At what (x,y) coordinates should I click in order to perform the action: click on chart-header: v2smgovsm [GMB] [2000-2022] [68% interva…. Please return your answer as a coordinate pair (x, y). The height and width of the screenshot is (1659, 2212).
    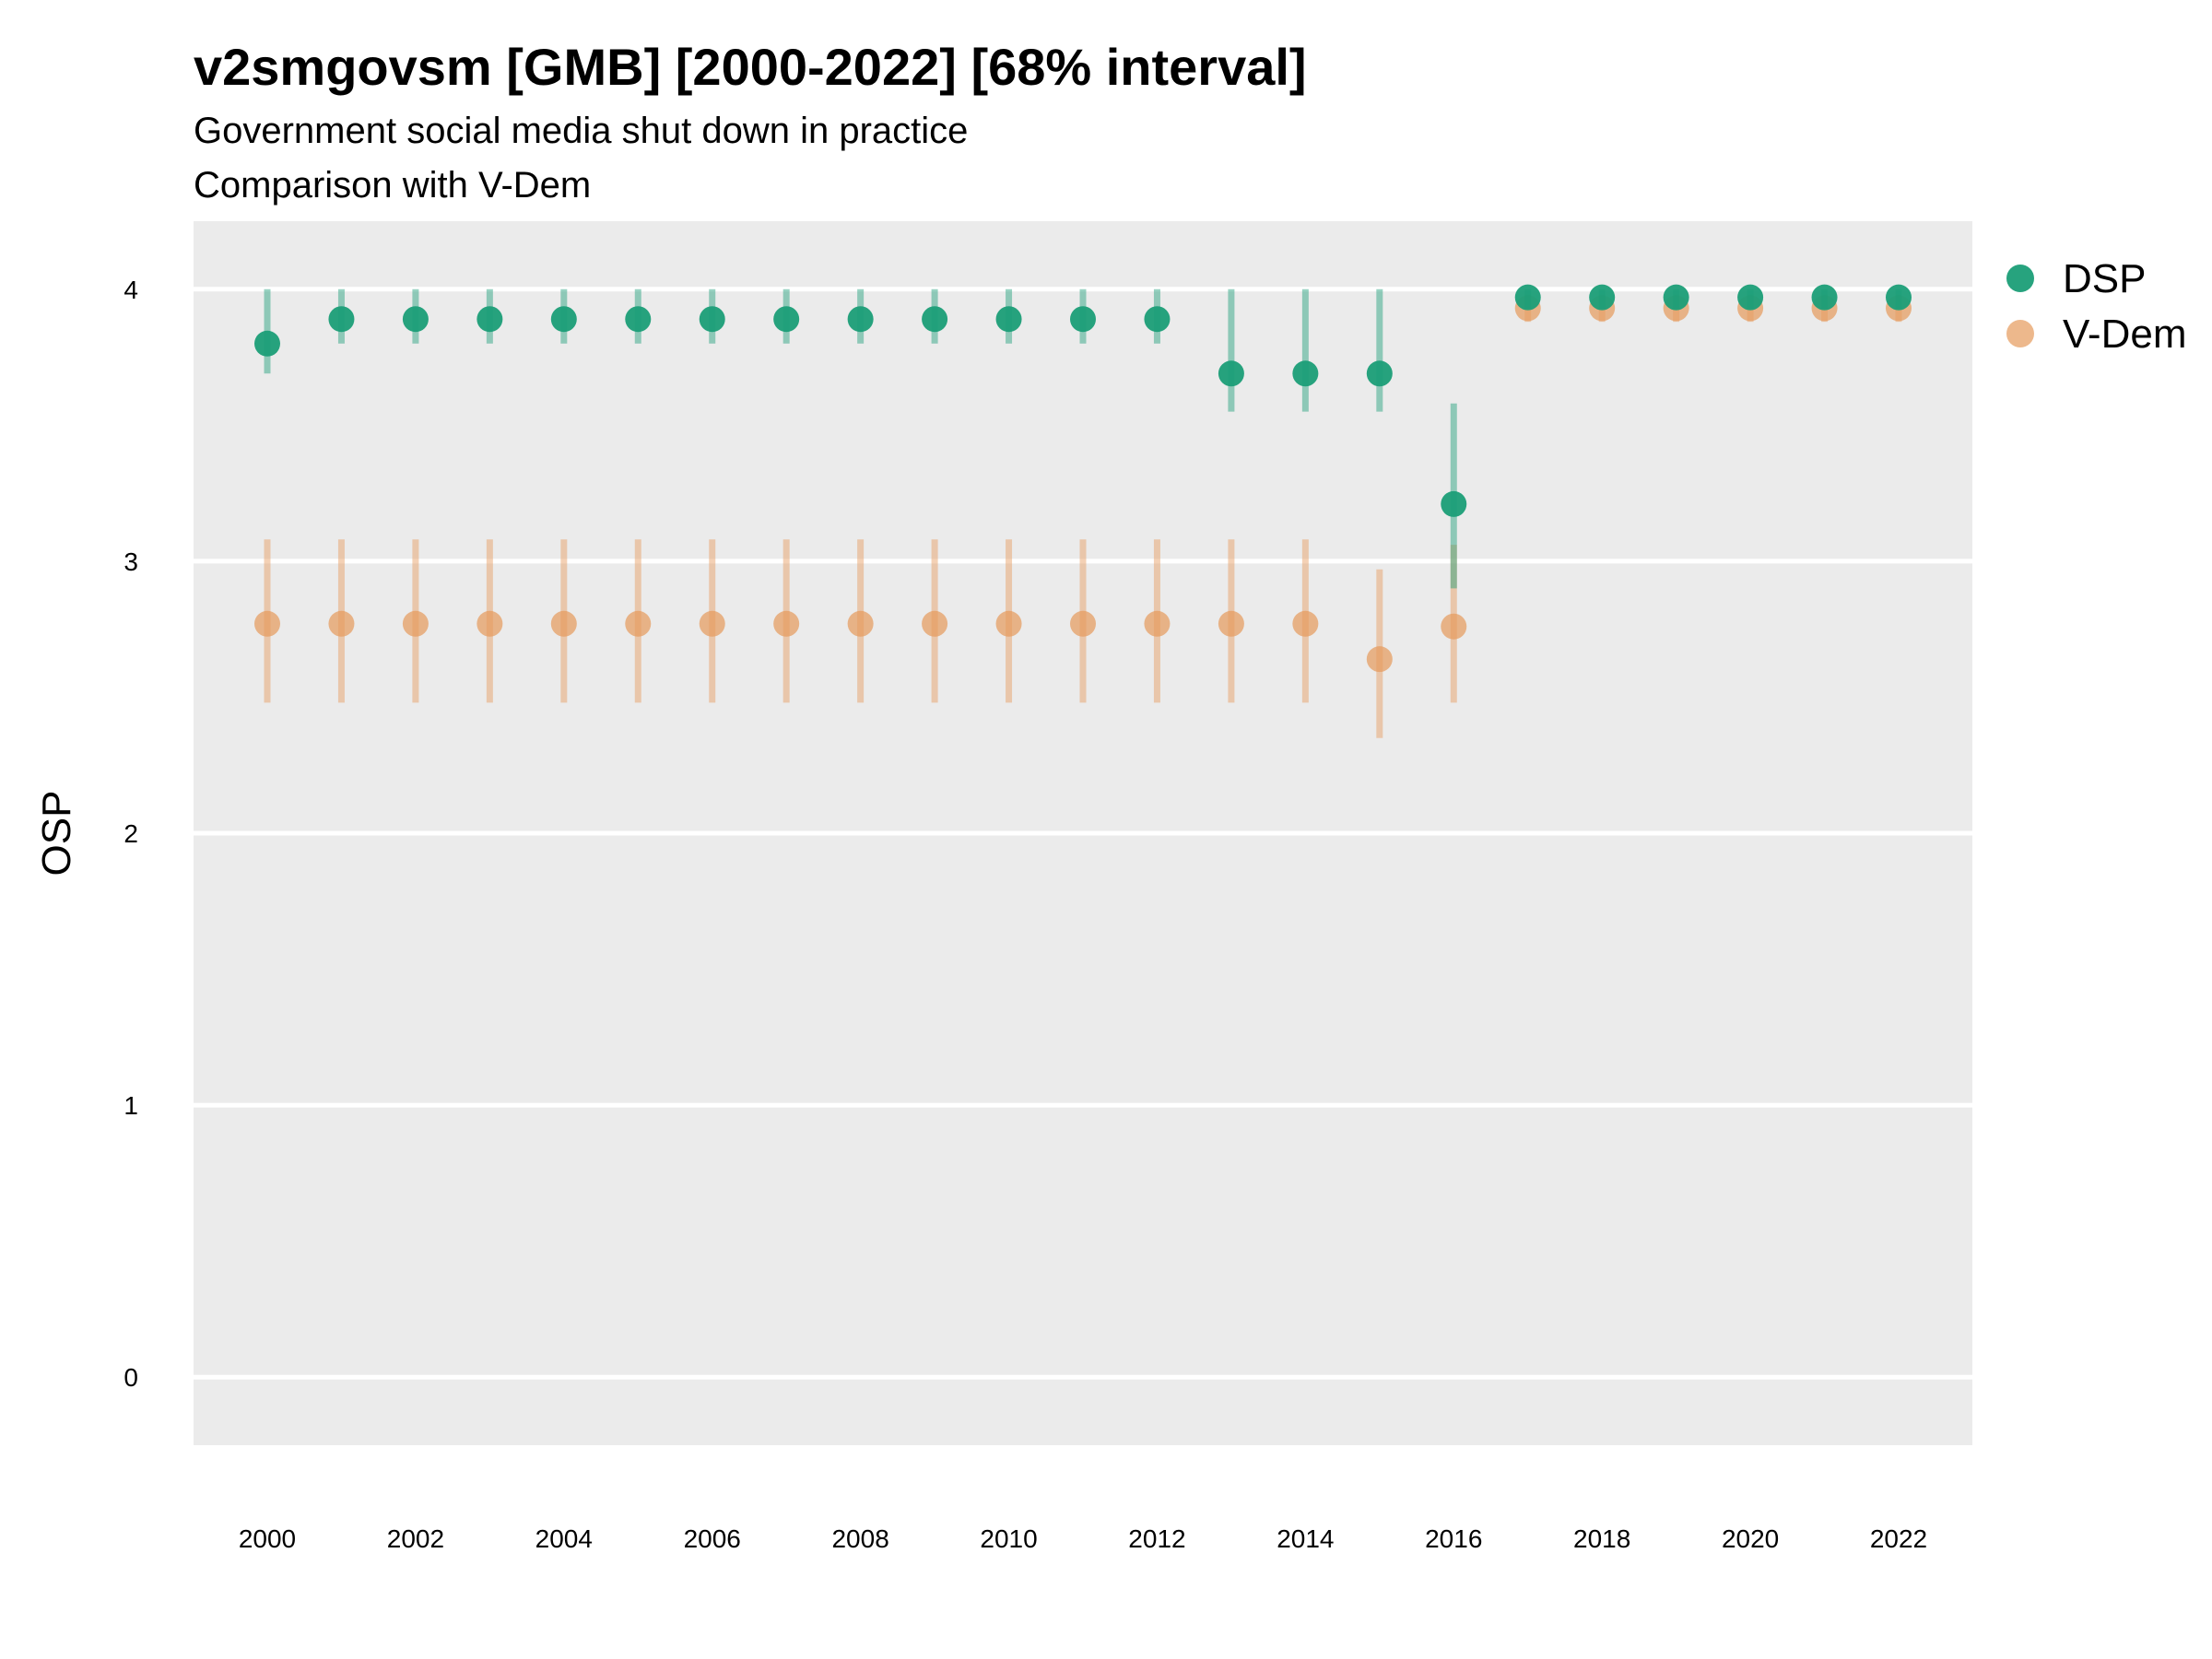
    Looking at the image, I should click on (750, 122).